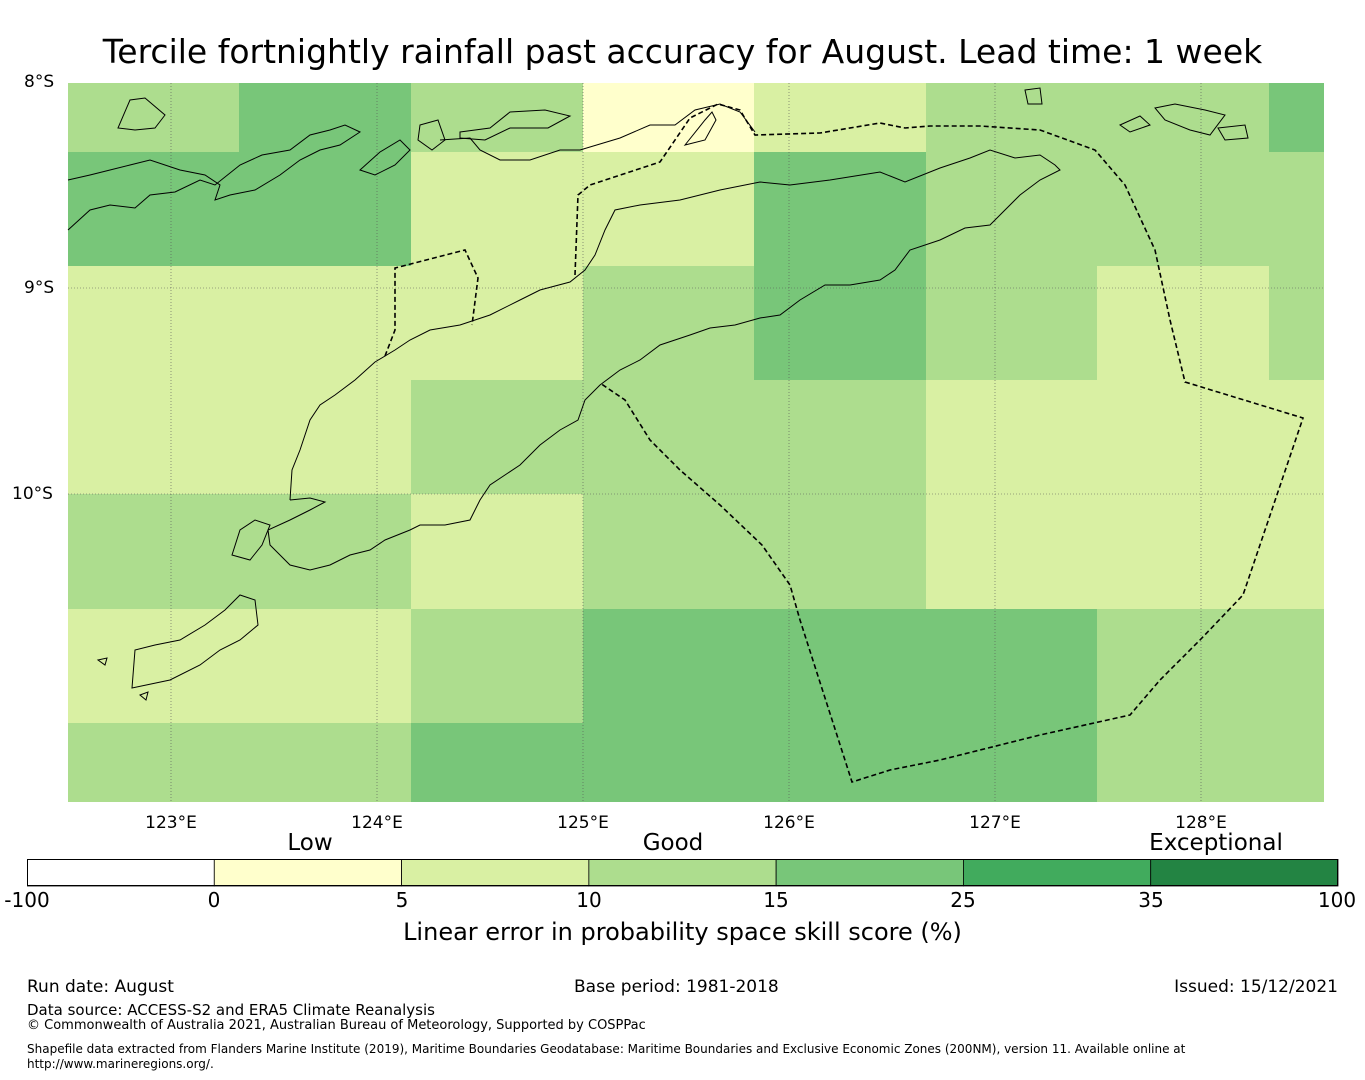 The image size is (1365, 1080). What do you see at coordinates (171, 823) in the screenshot?
I see `lon-label-123e: 123°E` at bounding box center [171, 823].